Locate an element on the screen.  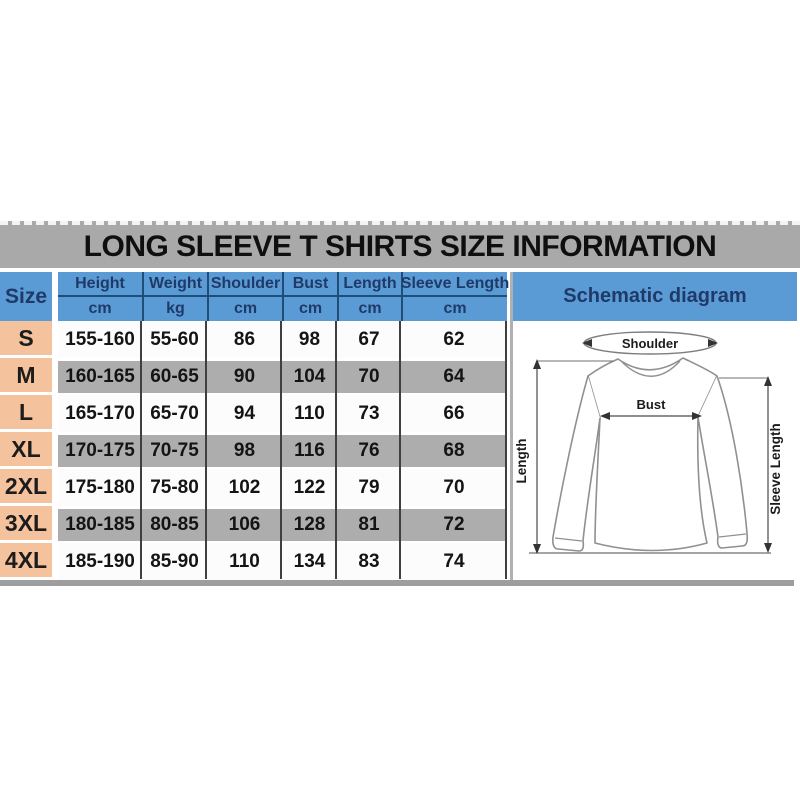
column-header-sleeve-length: Sleeve Length cm is located at coordinates (455, 296).